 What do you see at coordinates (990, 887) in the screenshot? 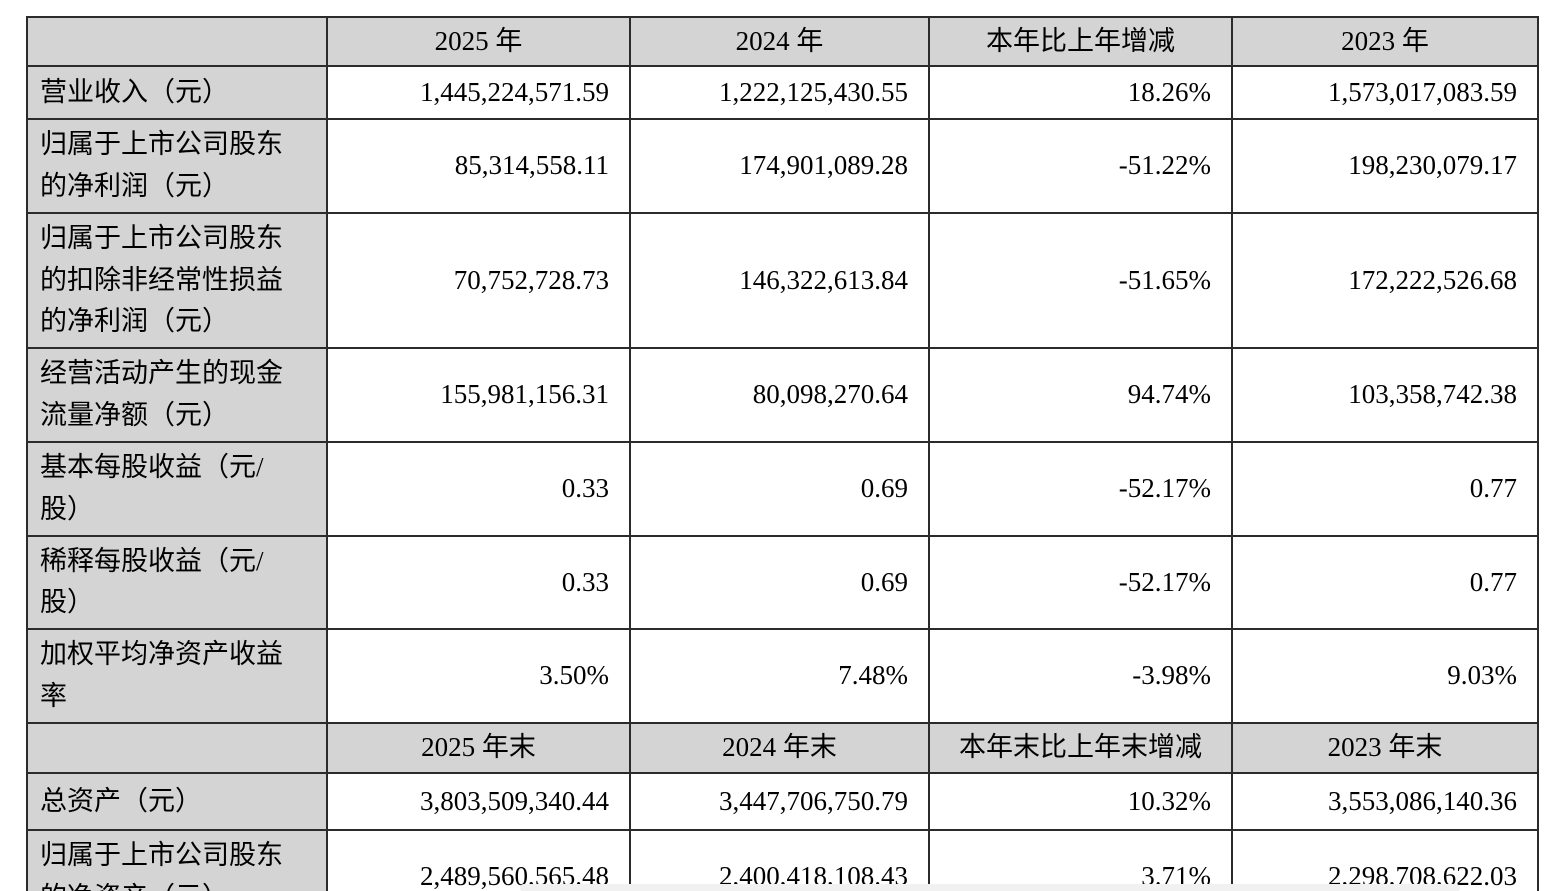
I see `page-bottom-shadow` at bounding box center [990, 887].